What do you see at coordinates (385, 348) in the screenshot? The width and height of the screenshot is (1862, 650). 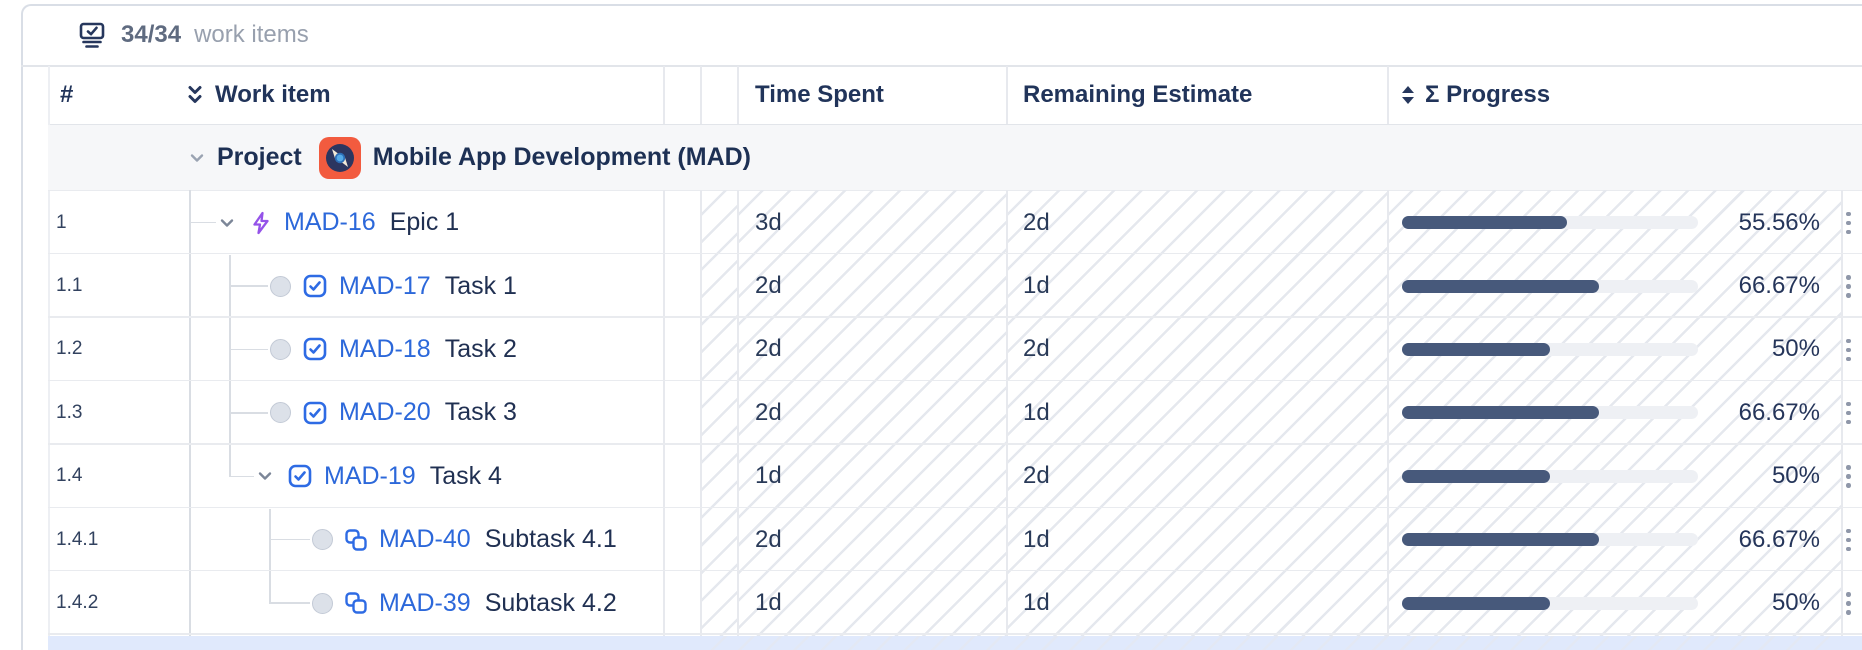 I see `issue-key-link: MAD-18` at bounding box center [385, 348].